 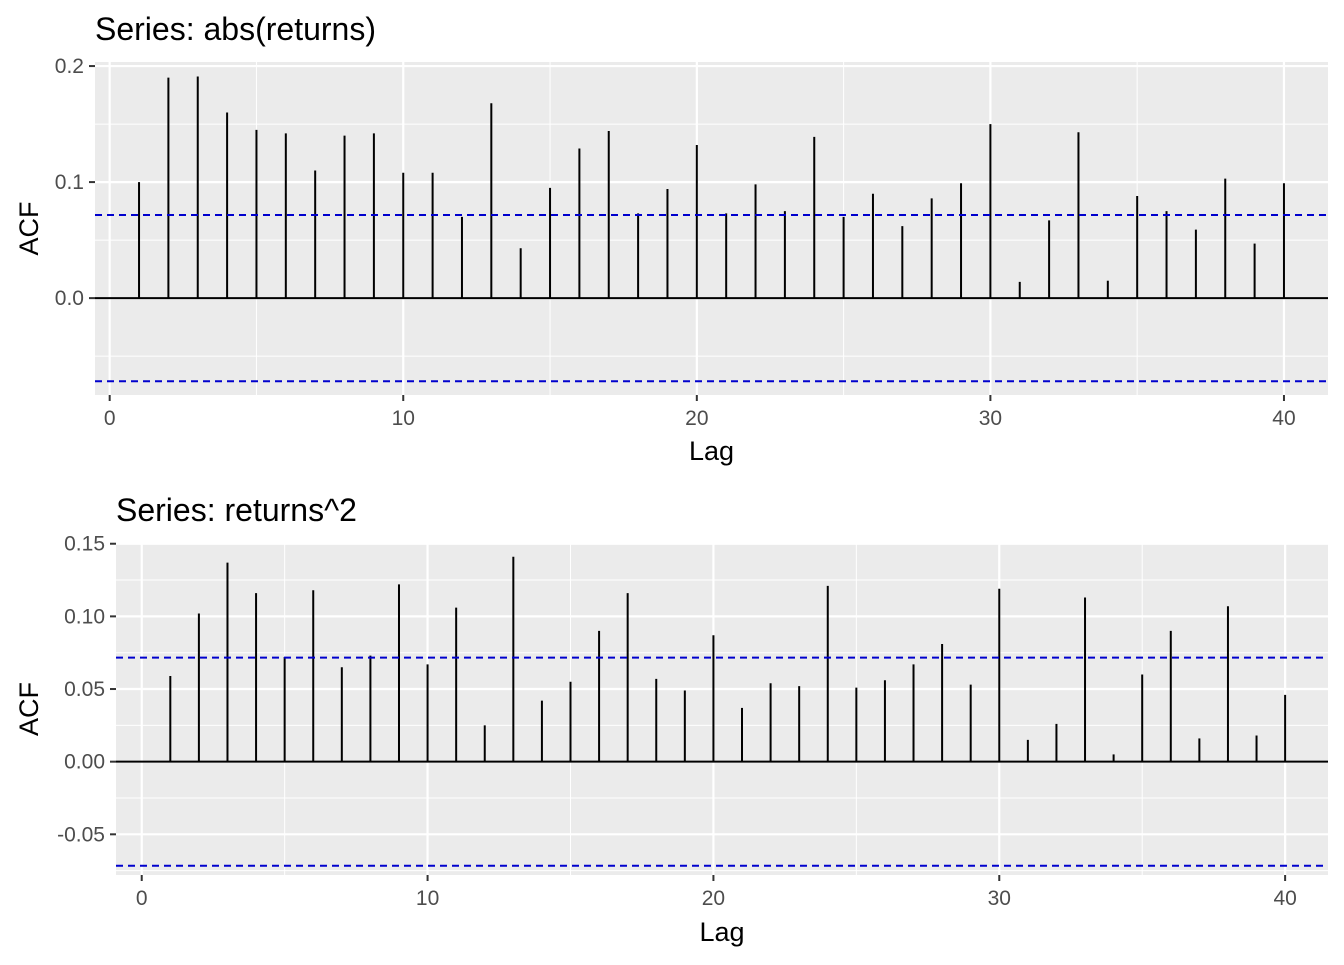 What do you see at coordinates (69, 298) in the screenshot?
I see `y-tick-label: 0.0` at bounding box center [69, 298].